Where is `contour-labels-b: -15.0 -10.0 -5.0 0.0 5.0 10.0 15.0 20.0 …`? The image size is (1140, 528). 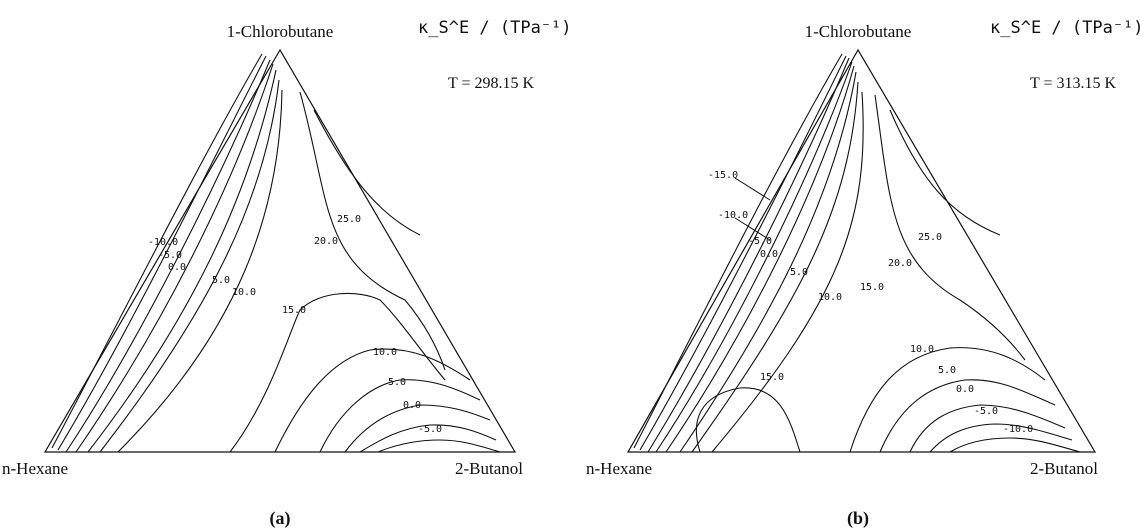 contour-labels-b: -15.0 -10.0 -5.0 0.0 5.0 10.0 15.0 20.0 … is located at coordinates (870, 302).